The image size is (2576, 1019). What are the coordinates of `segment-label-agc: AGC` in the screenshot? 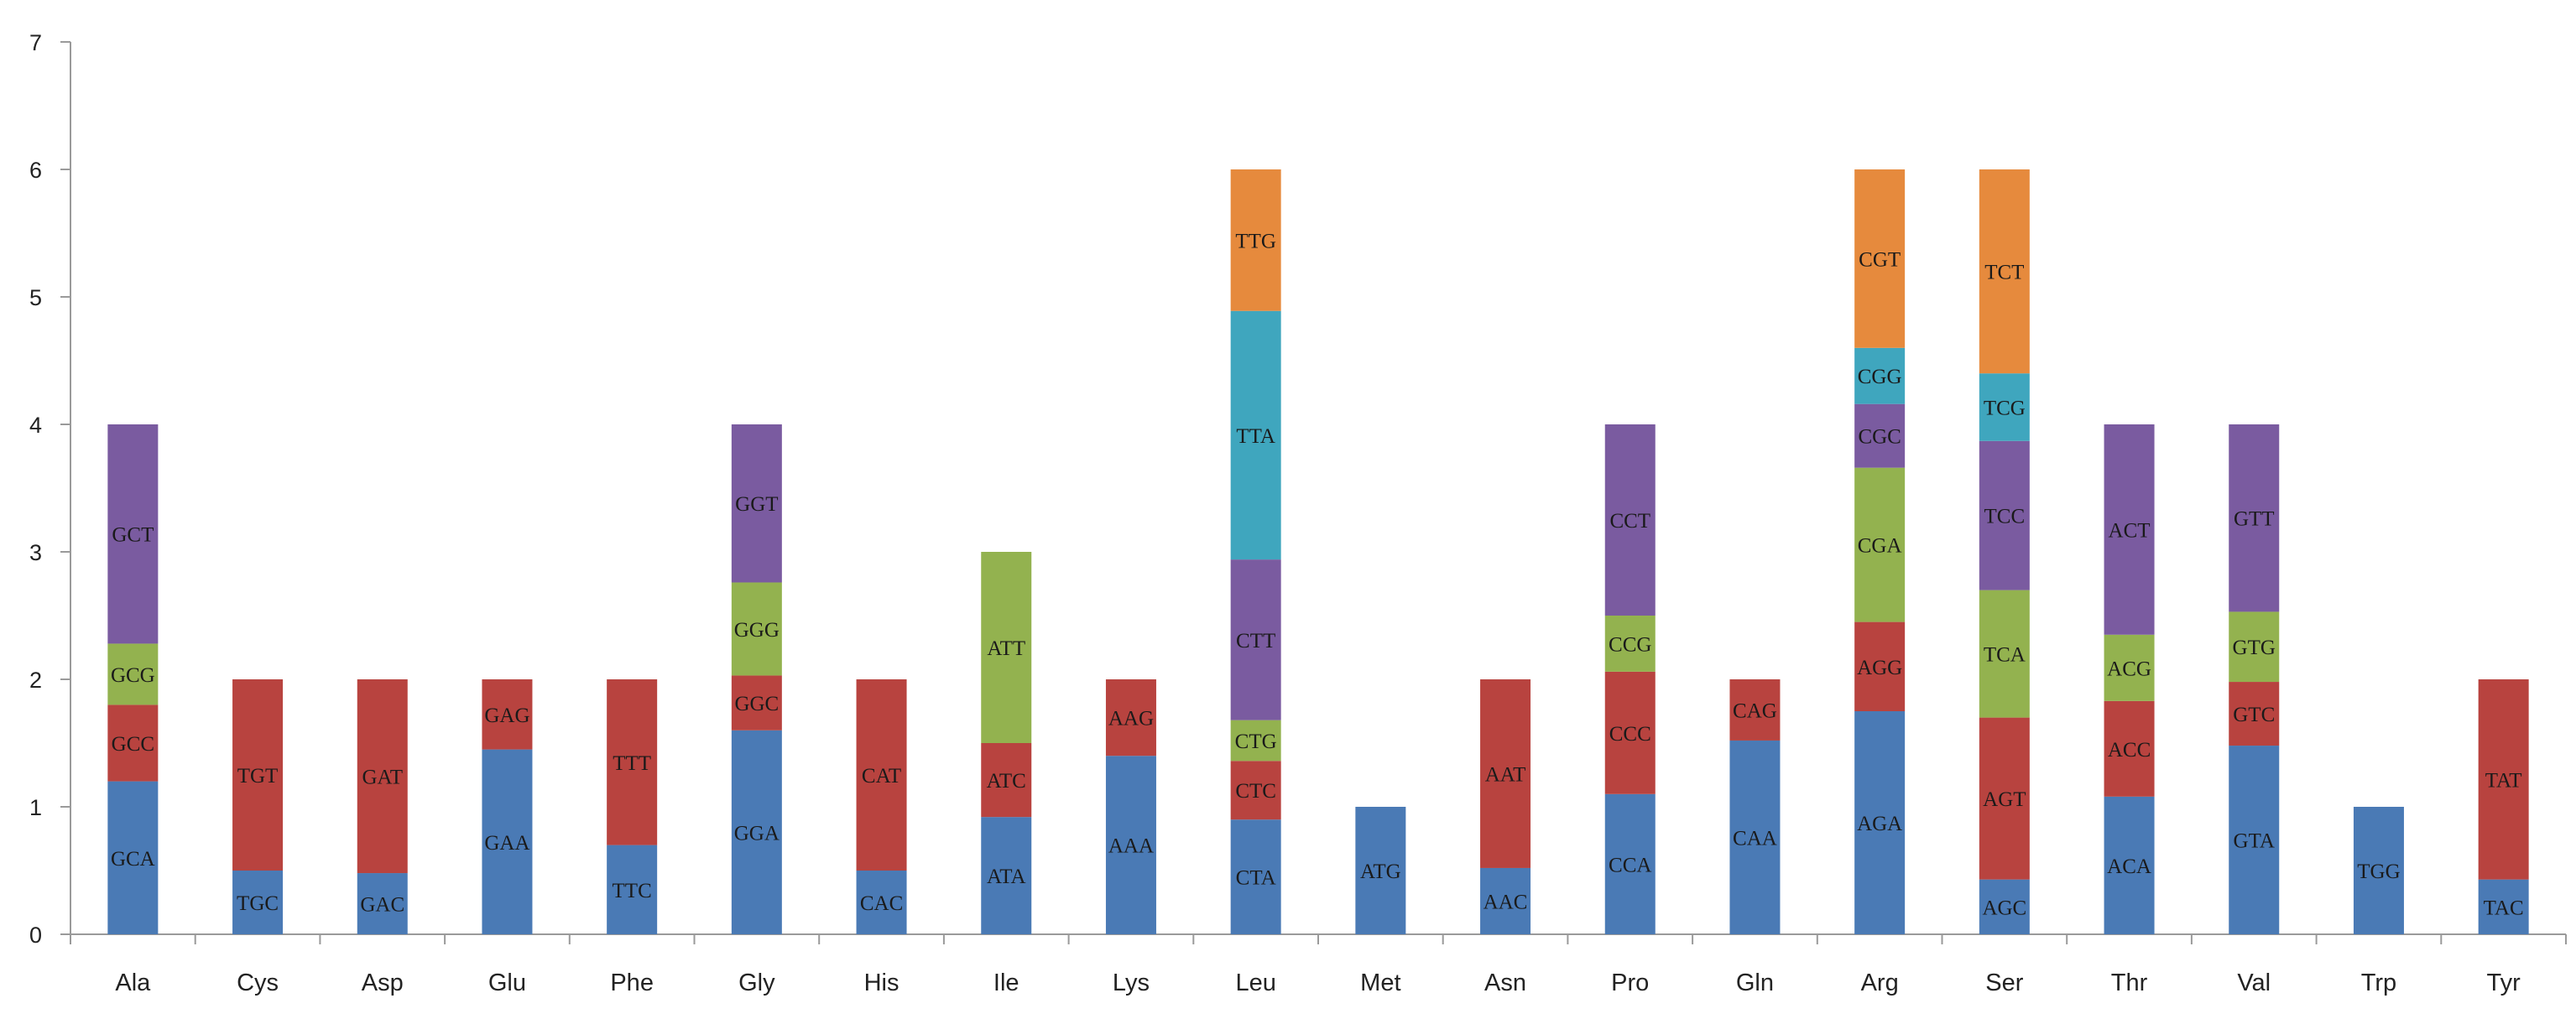 It's located at (2004, 908).